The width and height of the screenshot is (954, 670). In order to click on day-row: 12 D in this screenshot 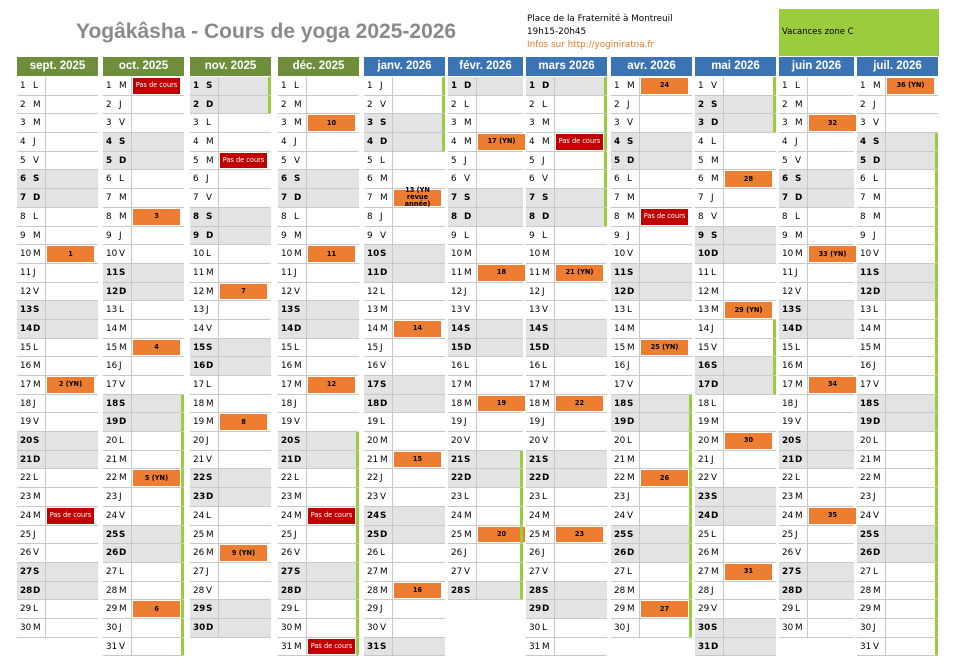, I will do `click(651, 292)`.